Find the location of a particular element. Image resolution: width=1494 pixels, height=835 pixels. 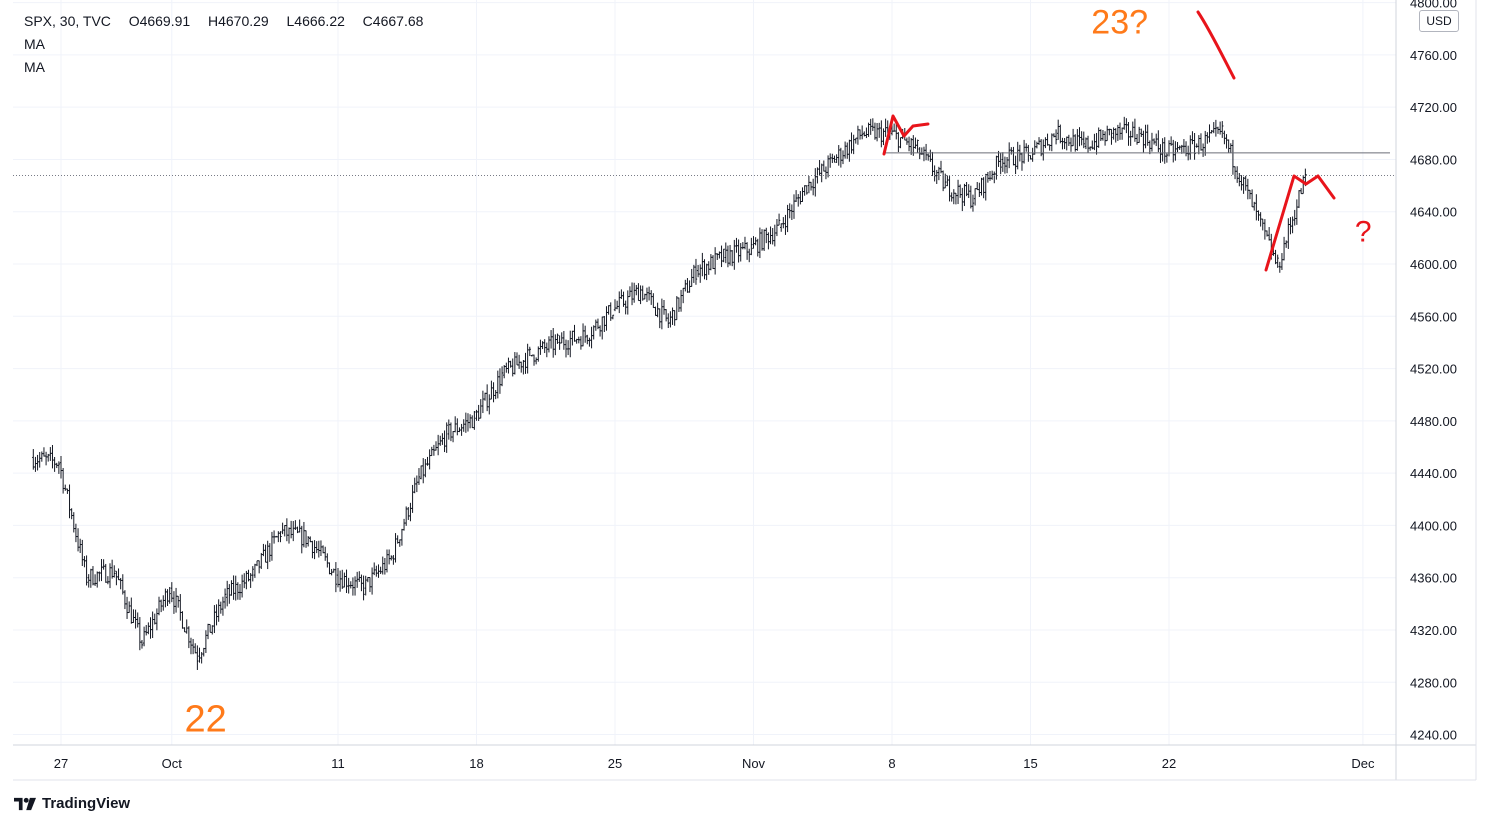

time-tick-label: 11 is located at coordinates (338, 763).